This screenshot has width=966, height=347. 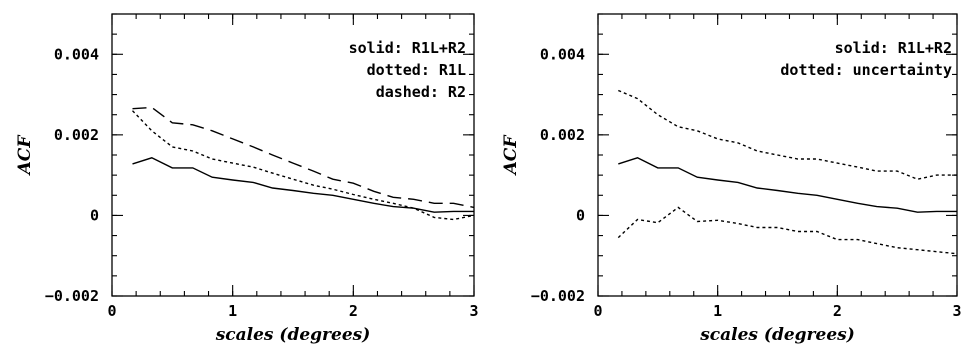 I want to click on legend-entry: dashed: R2, so click(x=421, y=92).